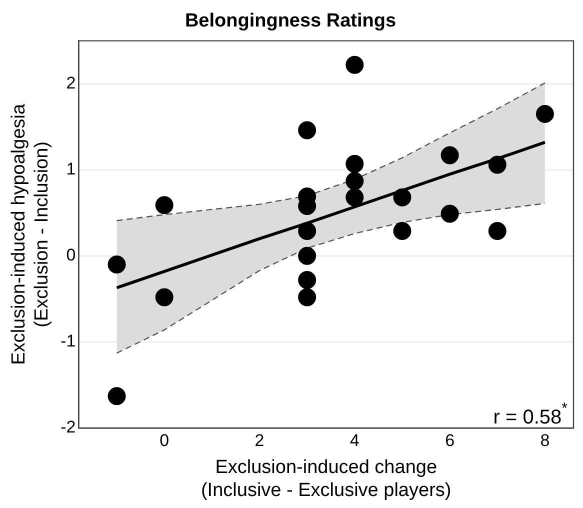 The width and height of the screenshot is (583, 508). Describe the element at coordinates (326, 479) in the screenshot. I see `x-axis-title: Exclusion-induced change (Inclusive - Exclusive players)` at that location.